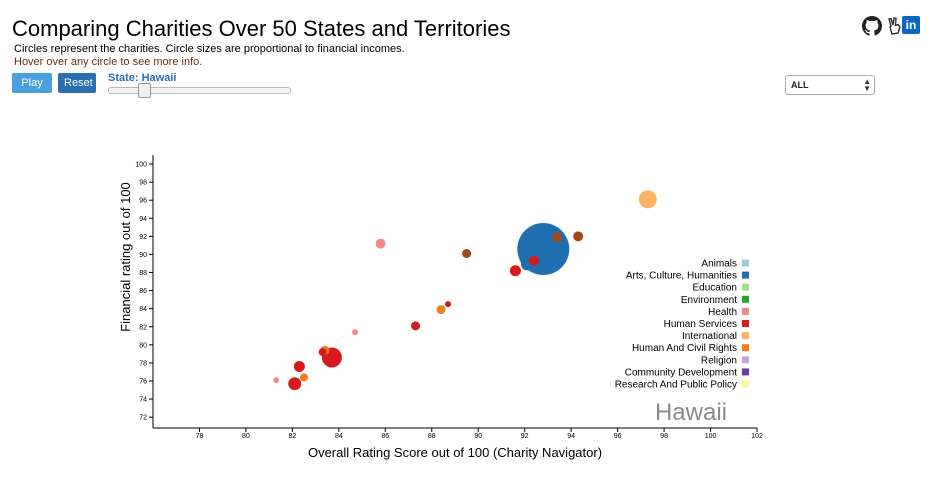 This screenshot has width=930, height=480. I want to click on filter-selected-value: ALL, so click(800, 85).